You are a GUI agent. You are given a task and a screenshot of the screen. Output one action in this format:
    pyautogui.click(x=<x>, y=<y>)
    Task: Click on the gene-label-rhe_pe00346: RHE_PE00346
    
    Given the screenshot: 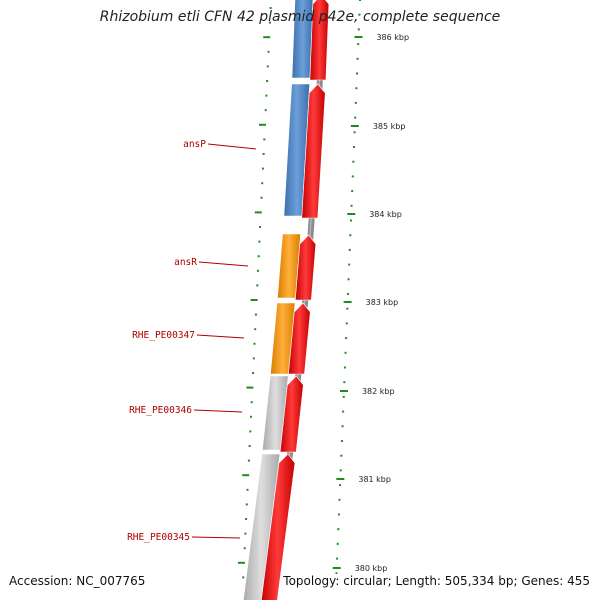 What is the action you would take?
    pyautogui.click(x=160, y=410)
    